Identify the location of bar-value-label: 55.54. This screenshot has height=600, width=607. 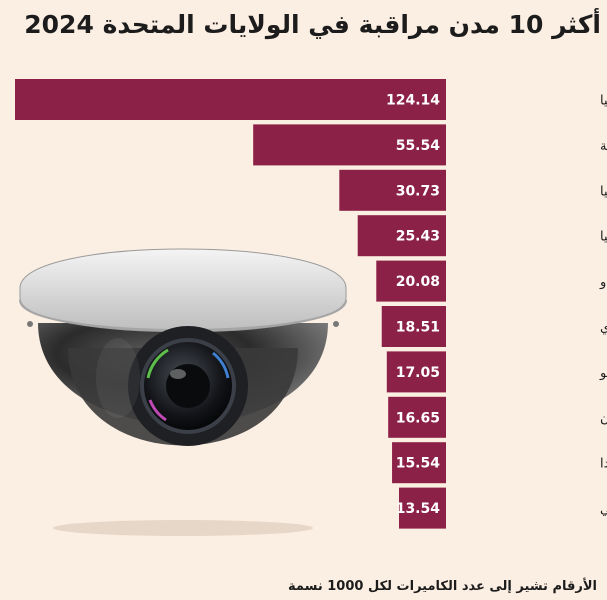
(418, 146).